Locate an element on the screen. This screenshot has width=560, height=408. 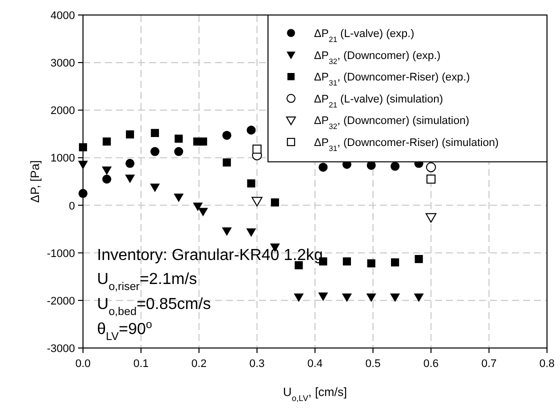
legend-label: ΔP$_{31}$, (Downcomer-Riser) (exp.) is located at coordinates (392, 80).